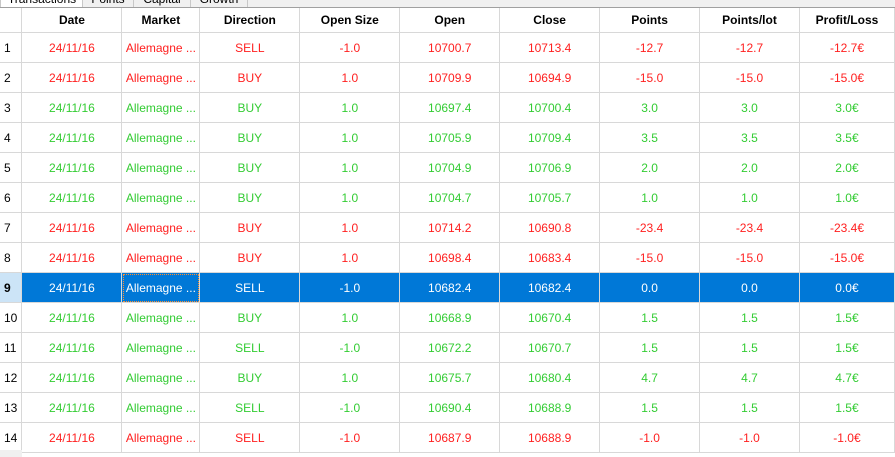 The width and height of the screenshot is (895, 457). What do you see at coordinates (847, 107) in the screenshot?
I see `cell-profit-loss: 3.0€` at bounding box center [847, 107].